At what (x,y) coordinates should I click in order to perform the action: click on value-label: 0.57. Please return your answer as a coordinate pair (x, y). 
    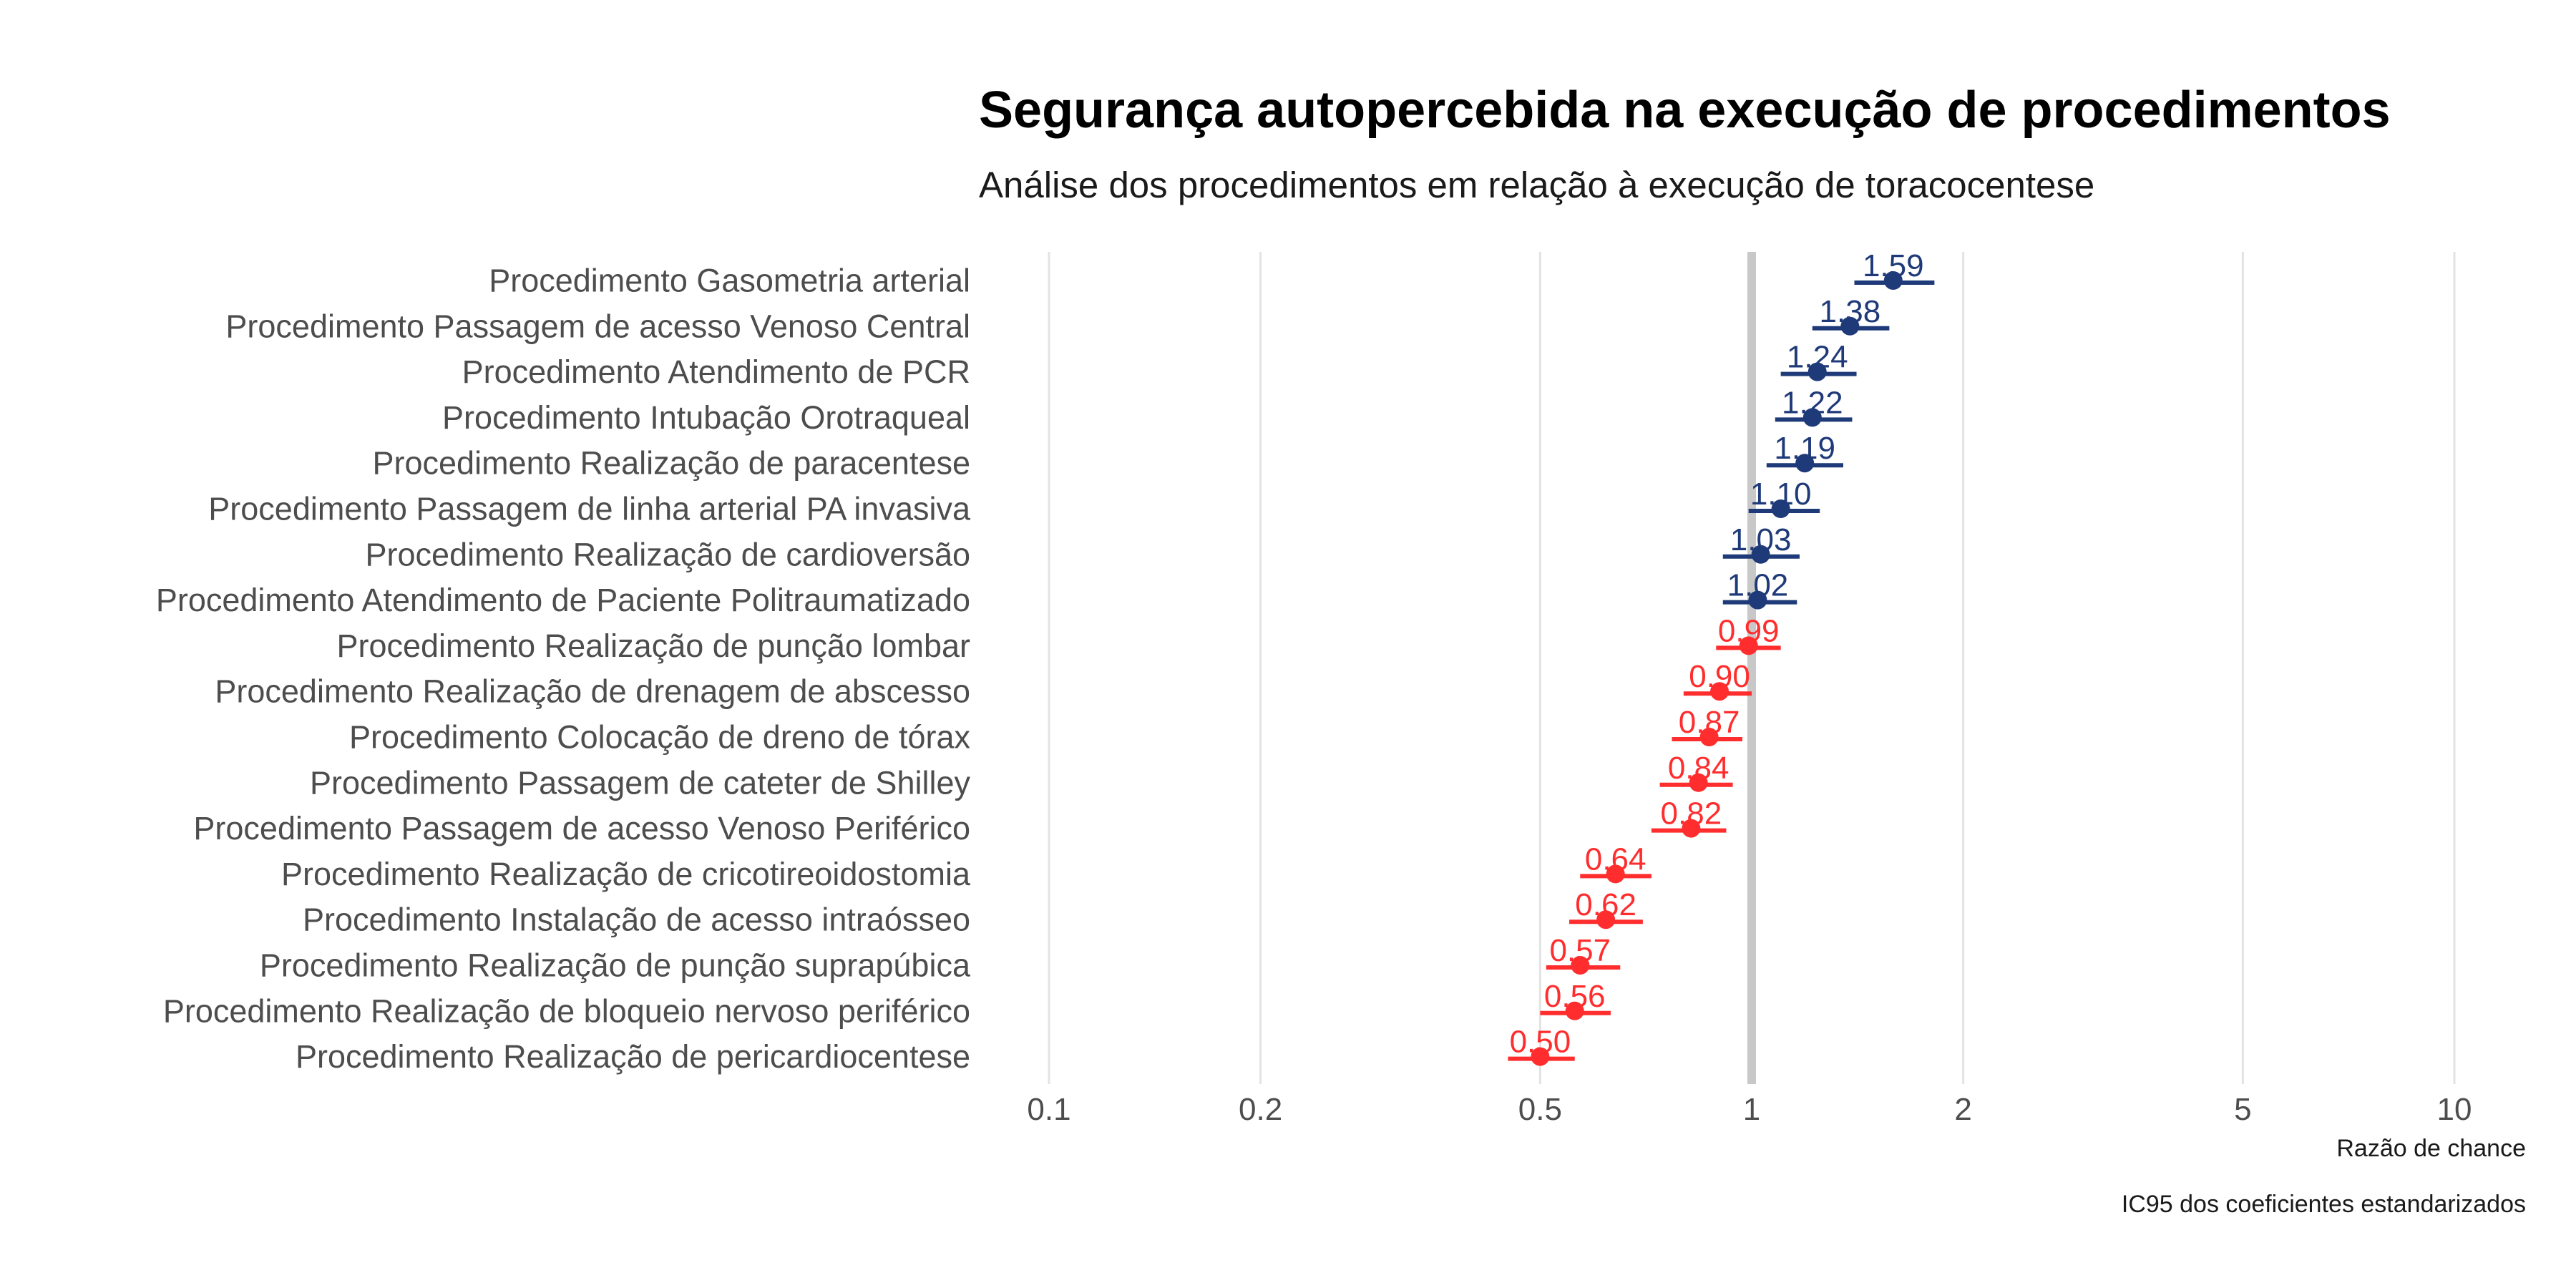
    Looking at the image, I should click on (1580, 950).